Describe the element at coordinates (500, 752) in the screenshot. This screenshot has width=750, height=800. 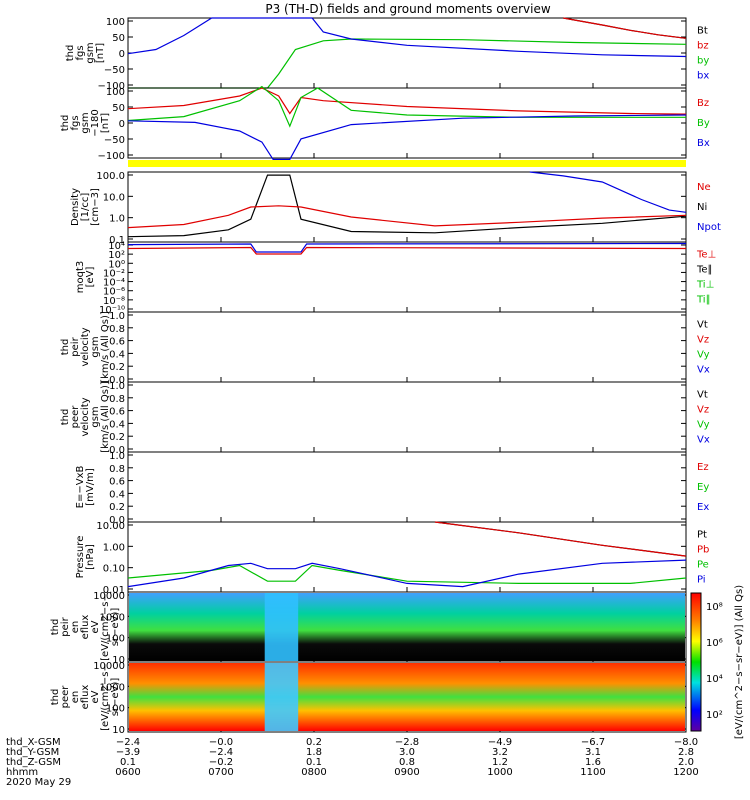
I see `x-axis-value: 3.2` at that location.